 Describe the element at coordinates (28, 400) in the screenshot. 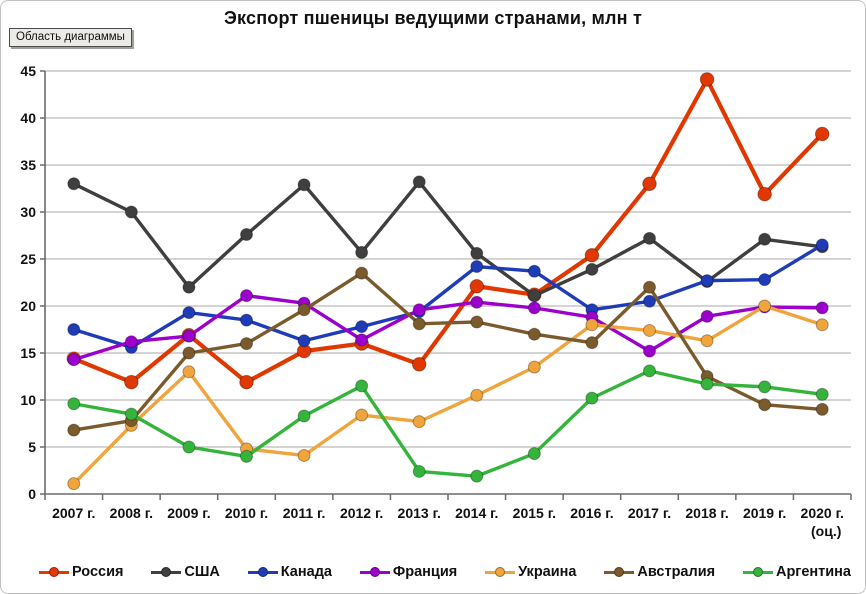

I see `svg-text: 10` at that location.